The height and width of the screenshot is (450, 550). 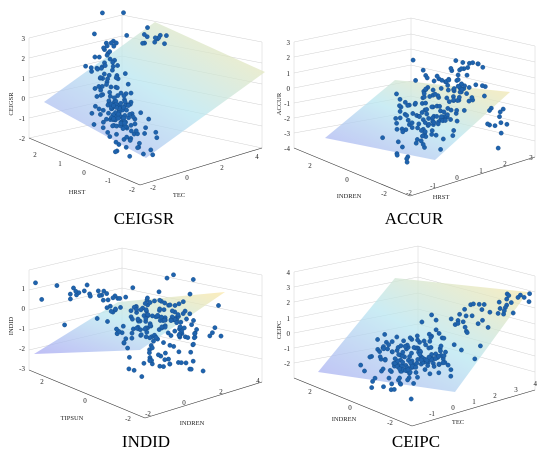 I want to click on panel-indid-y-ticks: 2 0 -2, so click(x=85, y=400).